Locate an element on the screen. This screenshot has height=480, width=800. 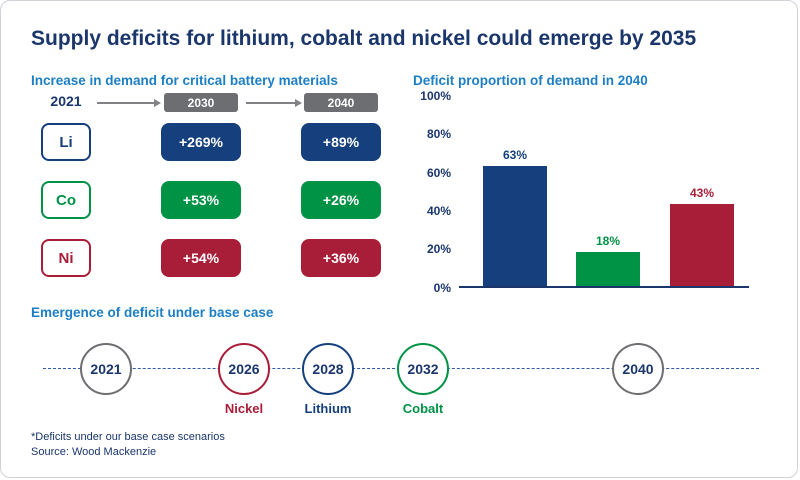
timeline-node-2026: 2026 is located at coordinates (244, 369).